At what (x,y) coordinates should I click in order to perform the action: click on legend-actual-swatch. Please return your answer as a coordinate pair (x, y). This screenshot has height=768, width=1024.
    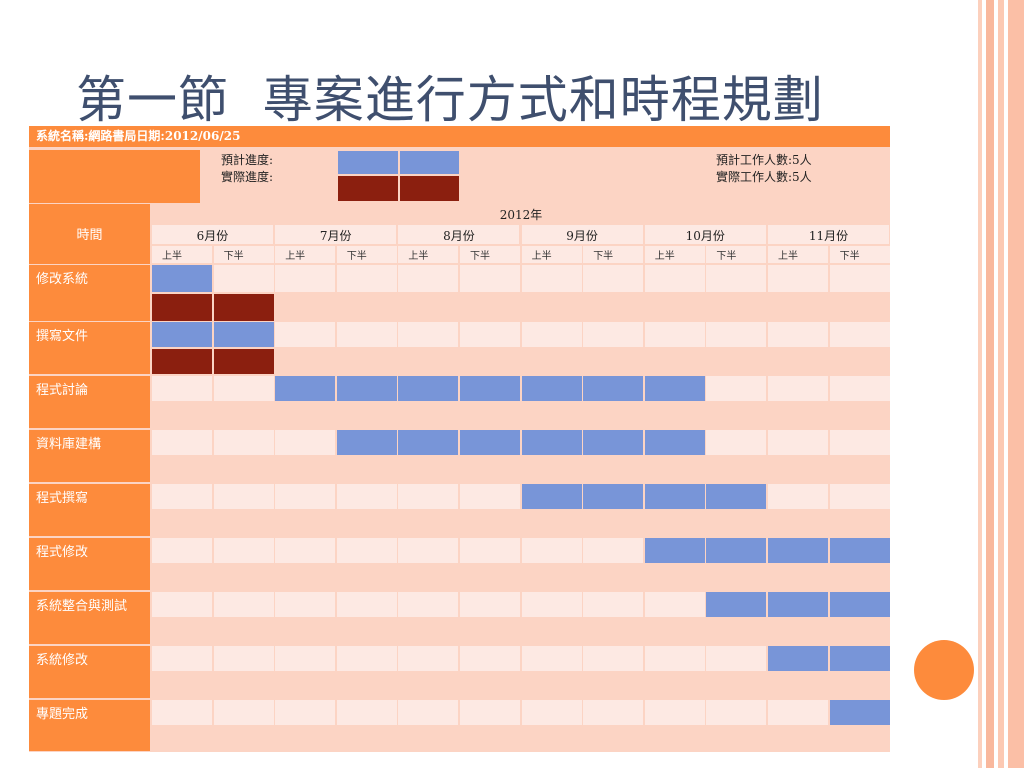
    Looking at the image, I should click on (429, 188).